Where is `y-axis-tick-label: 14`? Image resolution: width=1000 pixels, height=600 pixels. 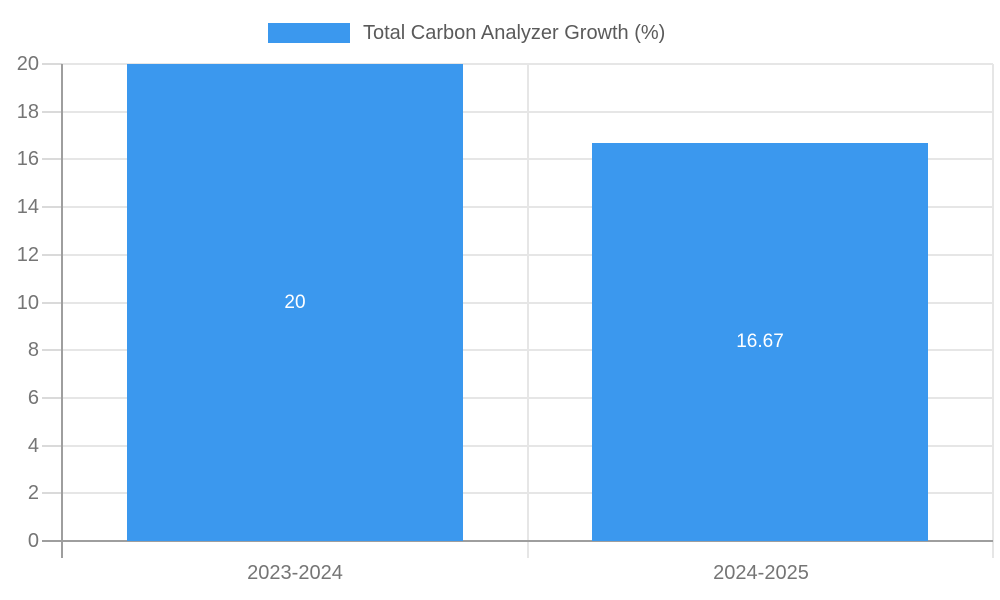
y-axis-tick-label: 14 is located at coordinates (27, 207).